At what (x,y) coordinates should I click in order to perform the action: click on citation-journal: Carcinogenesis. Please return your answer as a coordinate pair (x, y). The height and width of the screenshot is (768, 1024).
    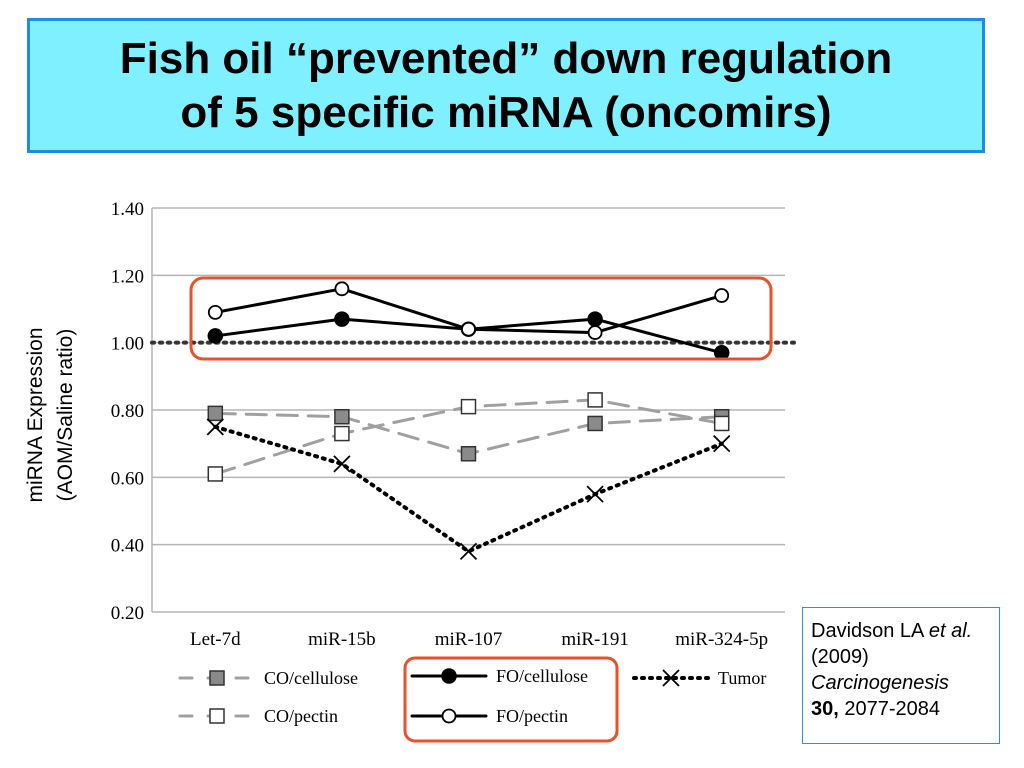
    Looking at the image, I should click on (880, 683).